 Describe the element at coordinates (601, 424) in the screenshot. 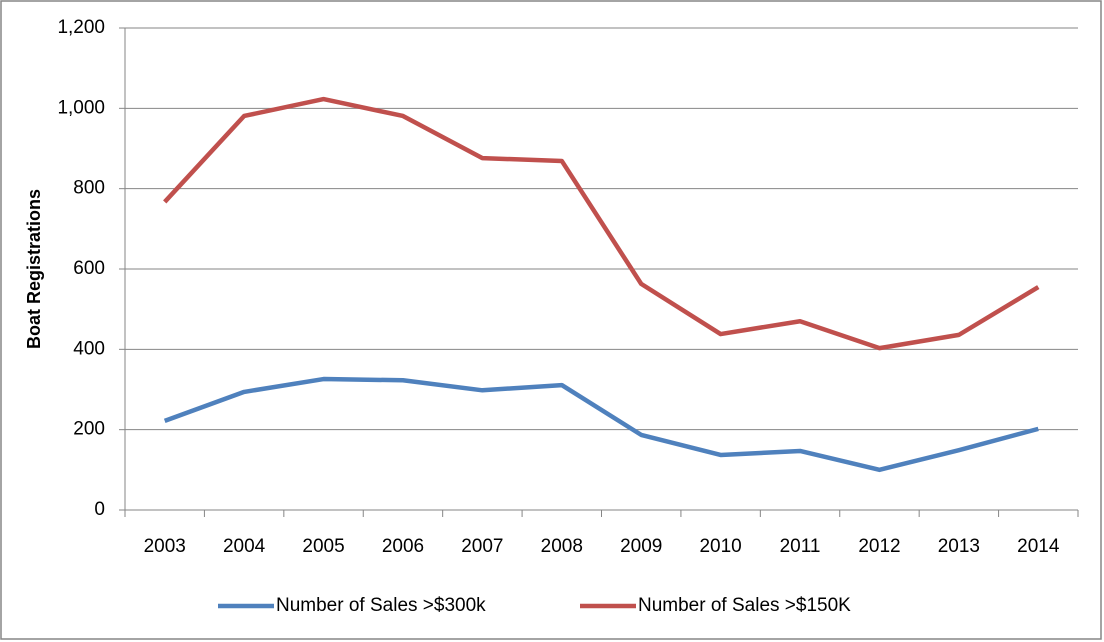

I see `series-line` at that location.